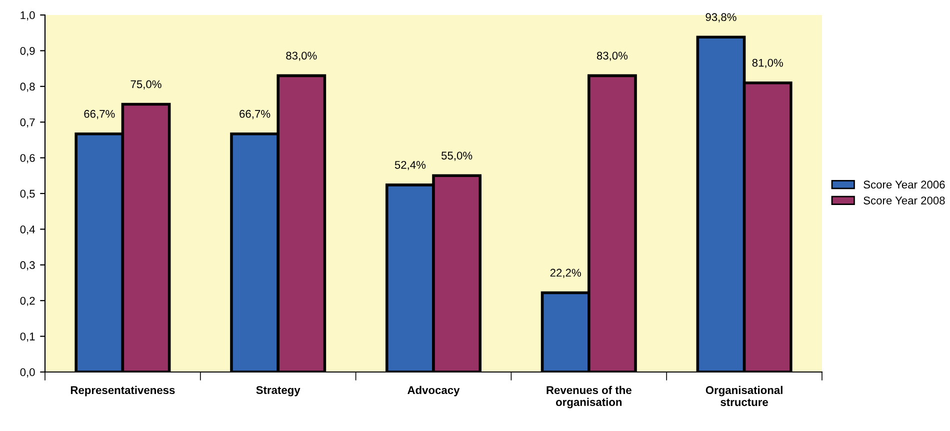 Image resolution: width=950 pixels, height=431 pixels. I want to click on y-tick-label: 0,7, so click(27, 123).